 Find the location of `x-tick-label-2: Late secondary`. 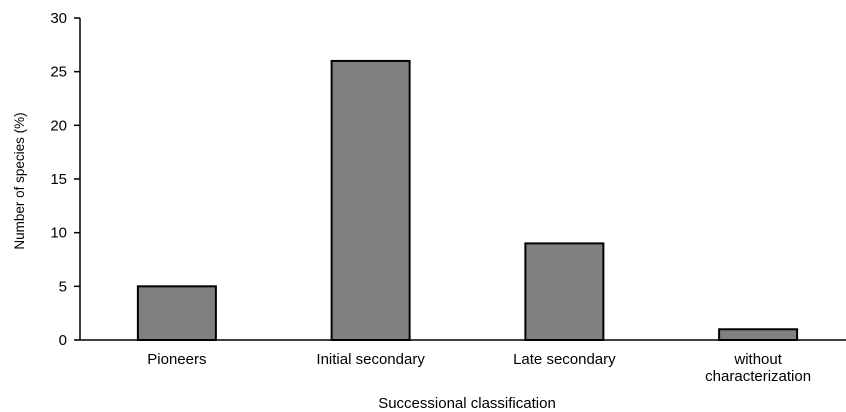

x-tick-label-2: Late secondary is located at coordinates (564, 359).